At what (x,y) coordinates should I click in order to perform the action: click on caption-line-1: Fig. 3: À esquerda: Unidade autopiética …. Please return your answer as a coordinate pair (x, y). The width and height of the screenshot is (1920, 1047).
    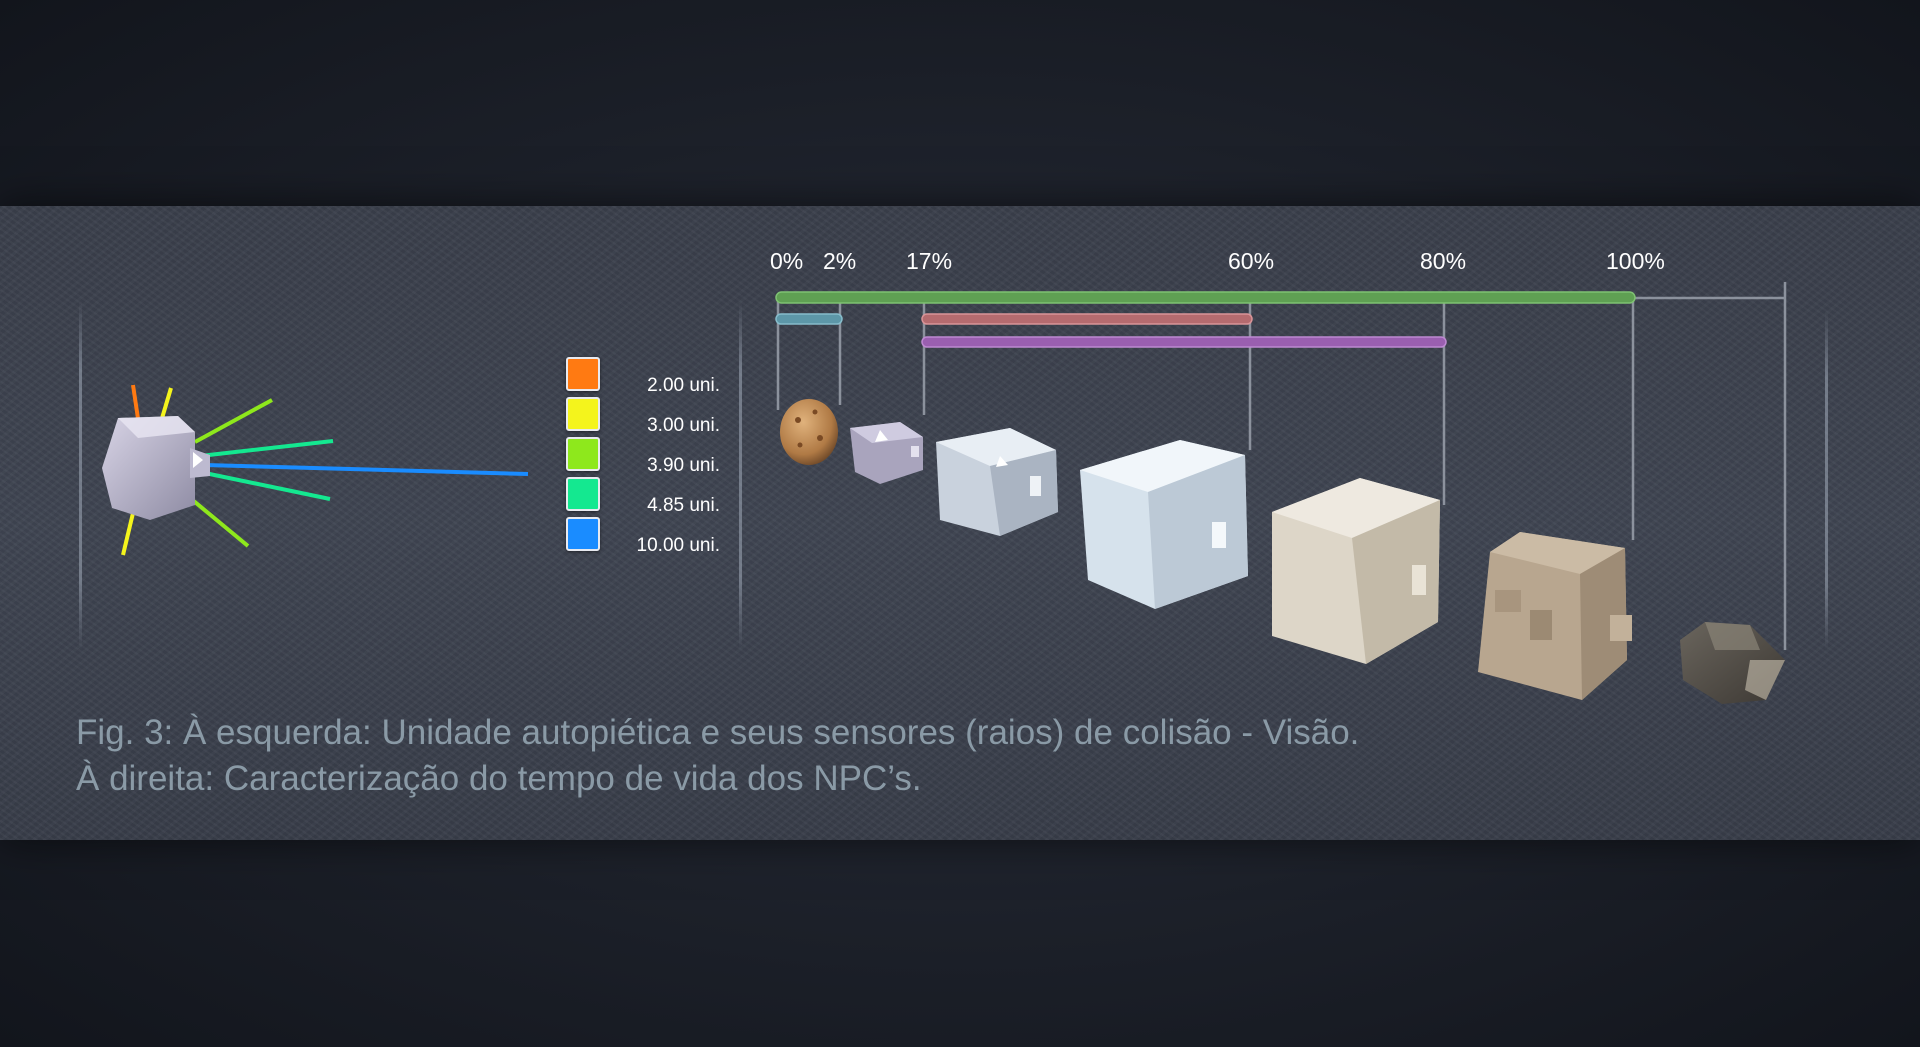
    Looking at the image, I should click on (718, 732).